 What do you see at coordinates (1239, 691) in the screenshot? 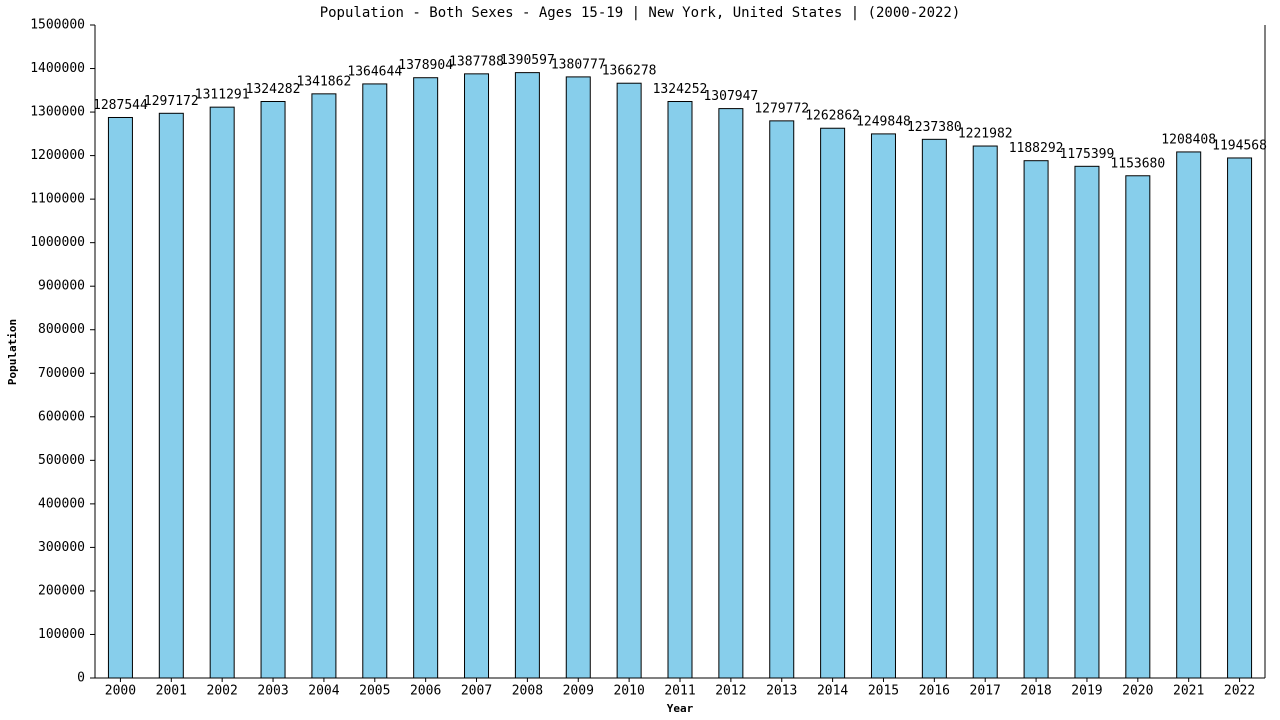
I see `x-tick-label: 2022` at bounding box center [1239, 691].